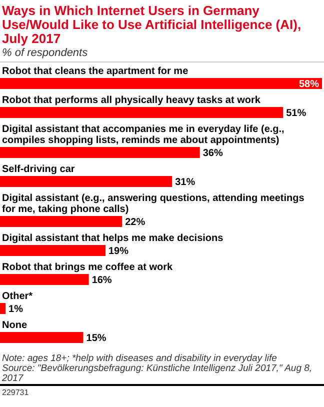 The height and width of the screenshot is (407, 324). I want to click on y-tick-label: Robot that brings me coffee at work, so click(88, 267).